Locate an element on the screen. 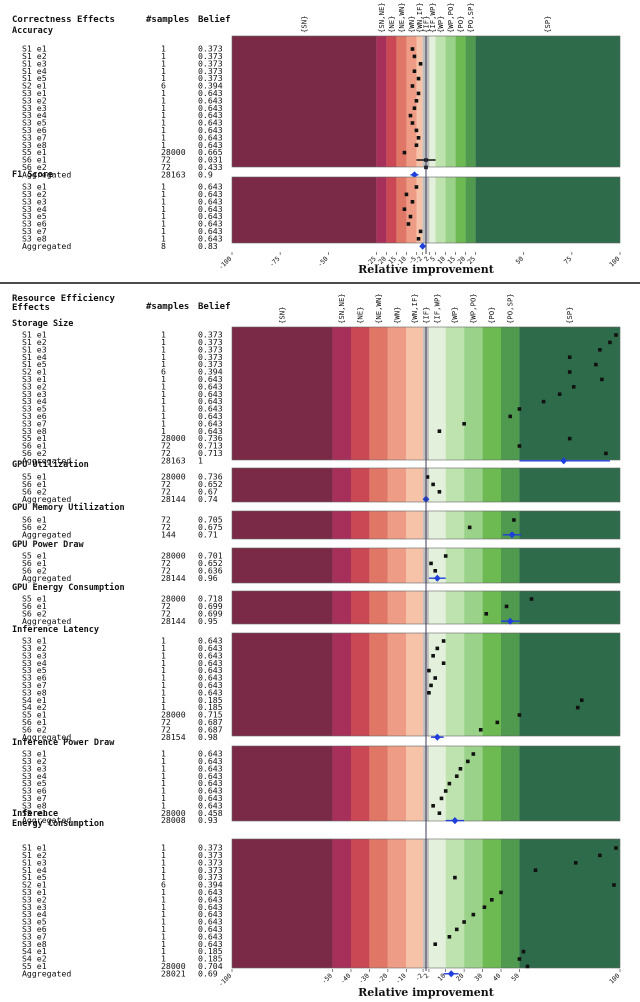  band-label: {WN} is located at coordinates (411, 24).